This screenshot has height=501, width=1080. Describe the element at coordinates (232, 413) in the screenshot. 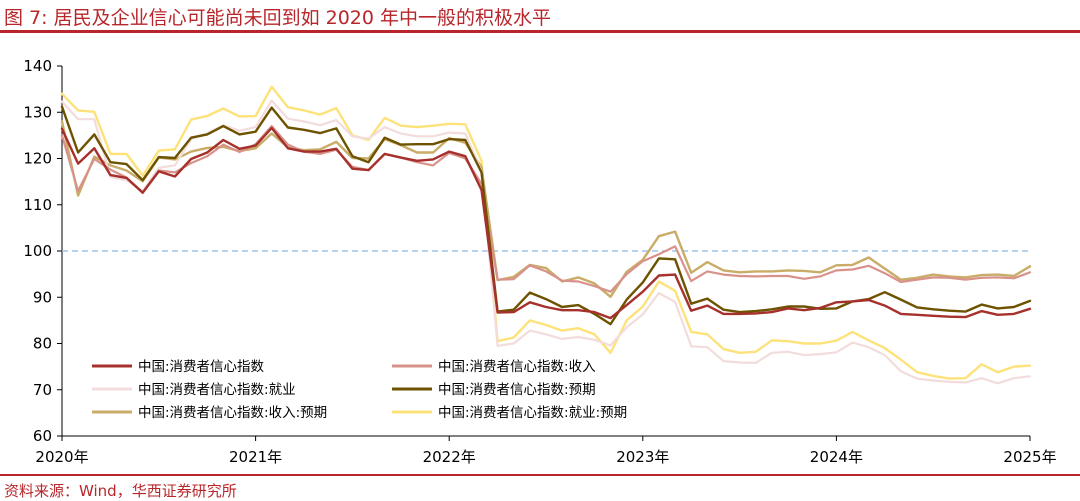

I see `legend-label-5: 中国:消费者信心指数:收入:预期` at that location.